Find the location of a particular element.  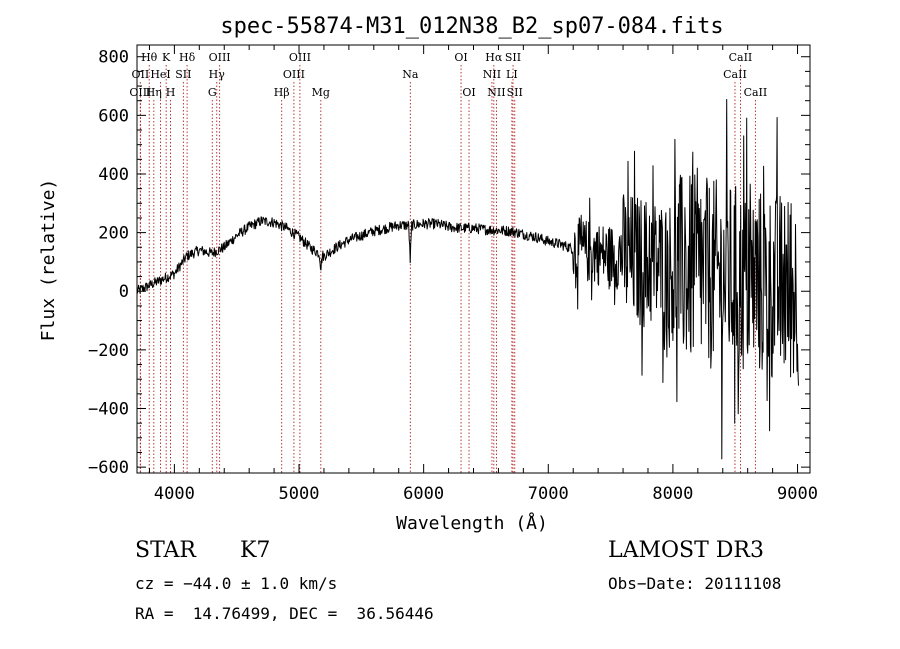

spectral-line-label: Hβ is located at coordinates (282, 92).